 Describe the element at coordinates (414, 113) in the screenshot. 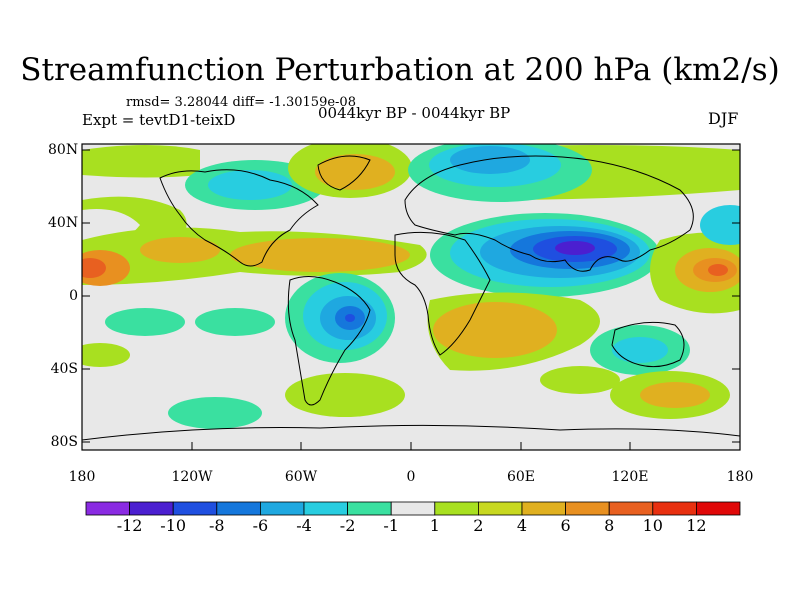

I see `period-label: 0044kyr BP - 0044kyr BP` at that location.